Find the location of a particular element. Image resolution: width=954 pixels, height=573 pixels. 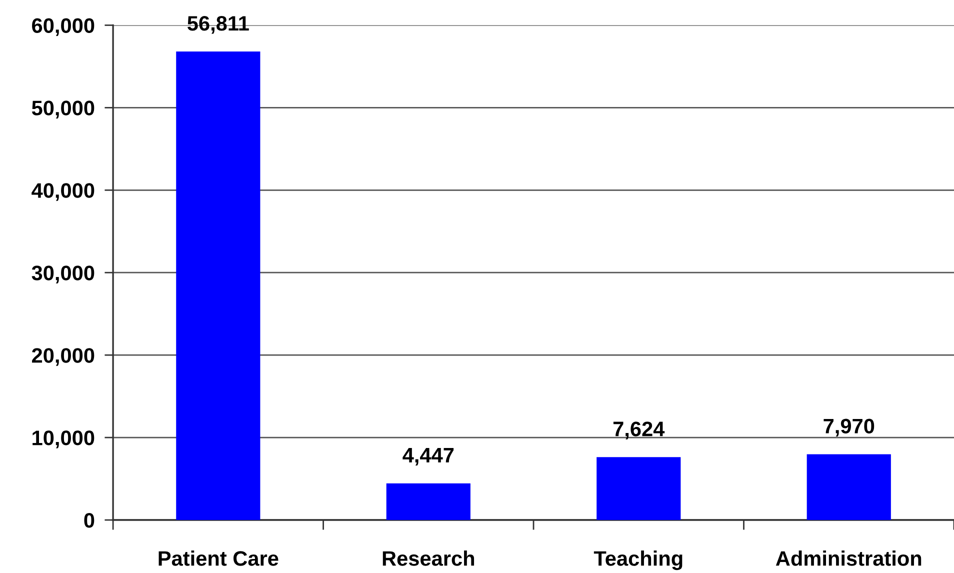

y-tick-label: 0 is located at coordinates (89, 520).